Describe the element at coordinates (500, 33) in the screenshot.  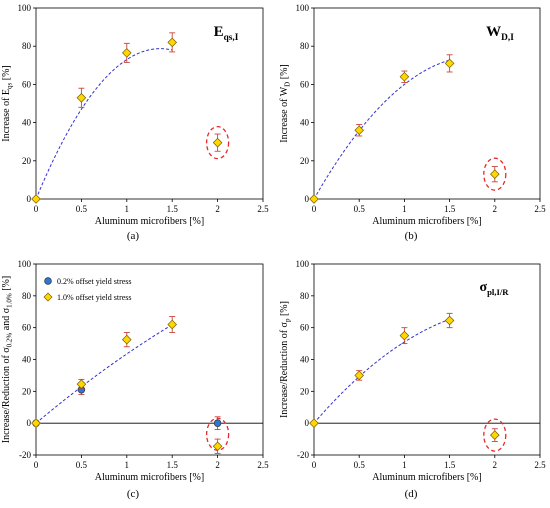
I see `panel-tag: WD,I` at that location.